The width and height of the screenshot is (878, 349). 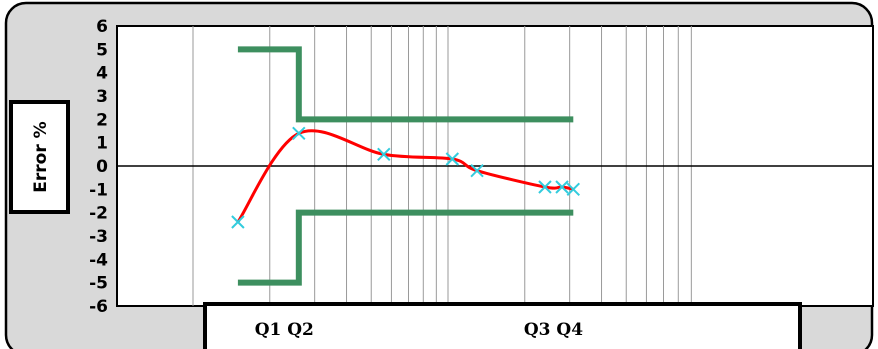 What do you see at coordinates (102, 120) in the screenshot?
I see `y-tick-label: 2` at bounding box center [102, 120].